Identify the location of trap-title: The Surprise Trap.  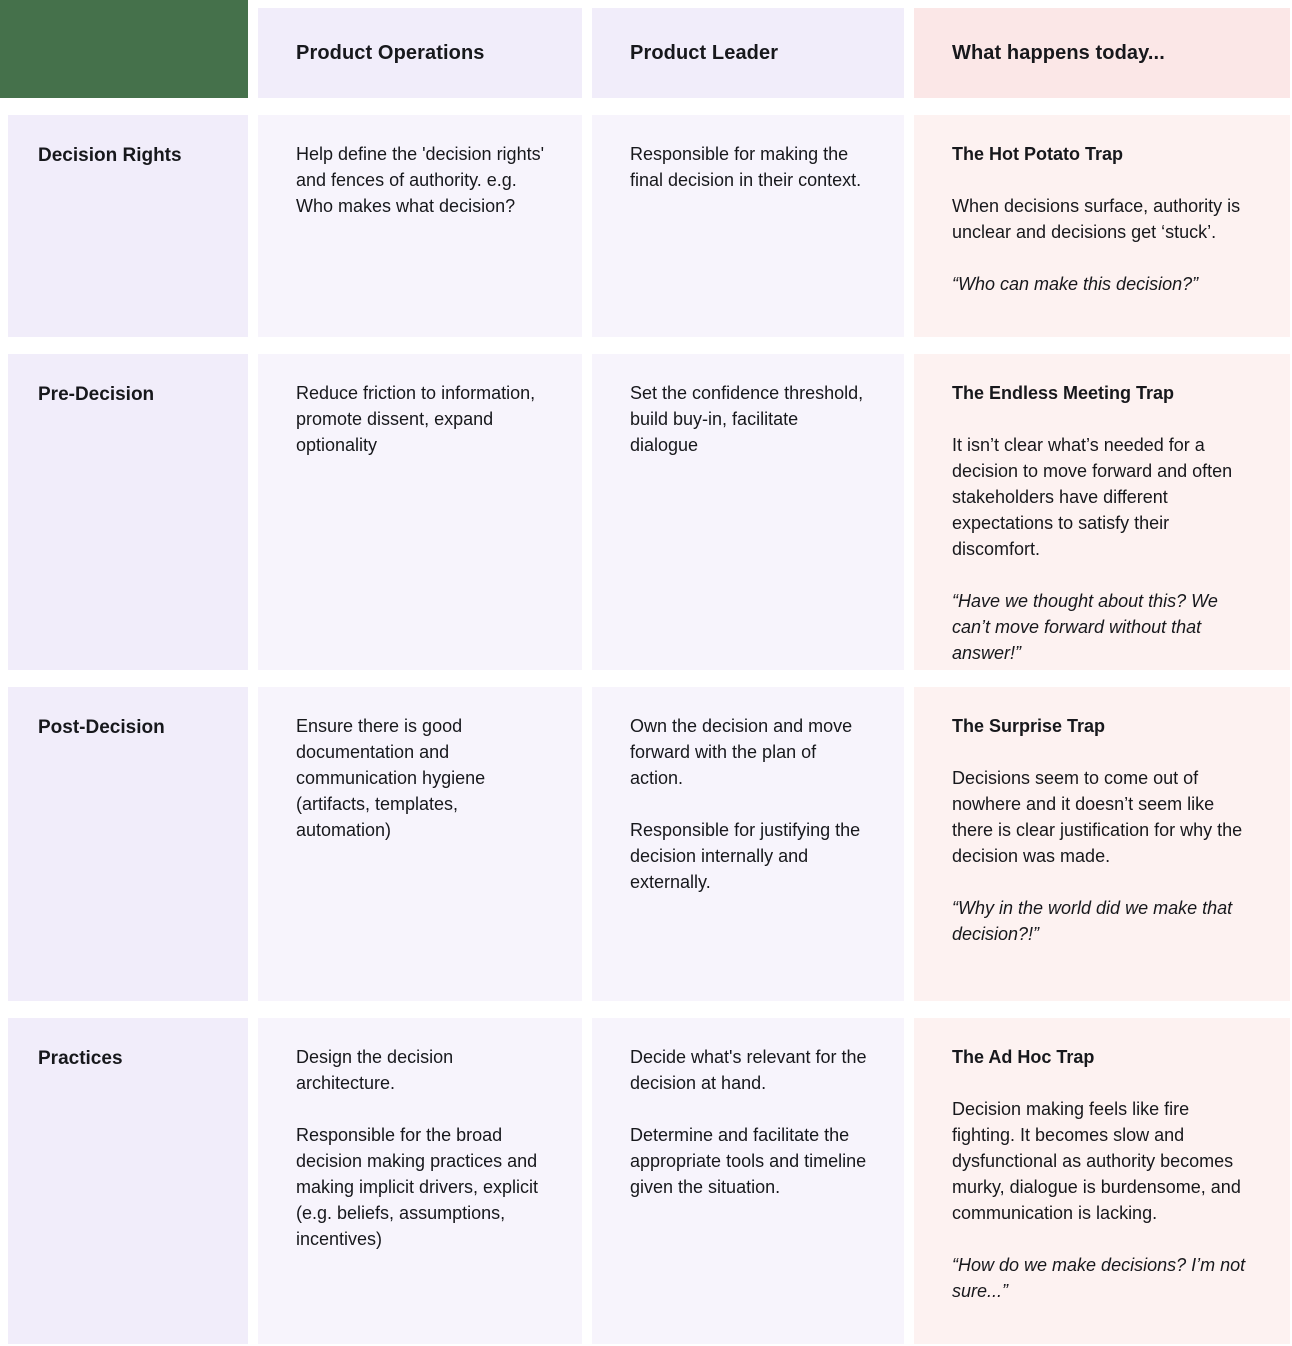
(1029, 726).